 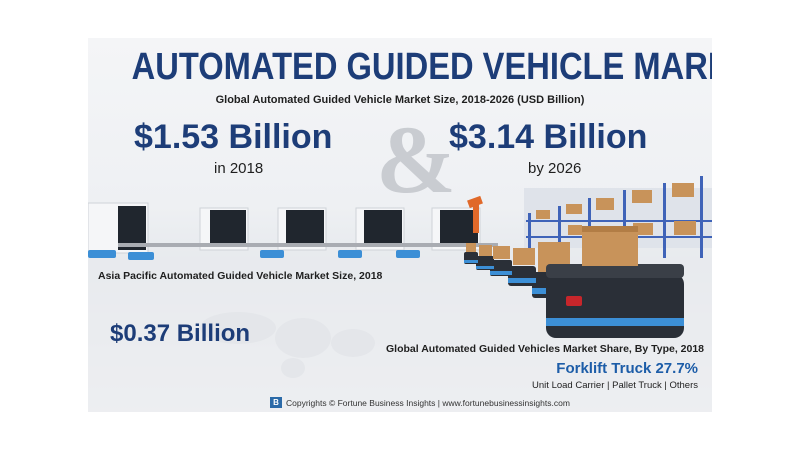 I want to click on ampersand-graphic: &, so click(x=416, y=159).